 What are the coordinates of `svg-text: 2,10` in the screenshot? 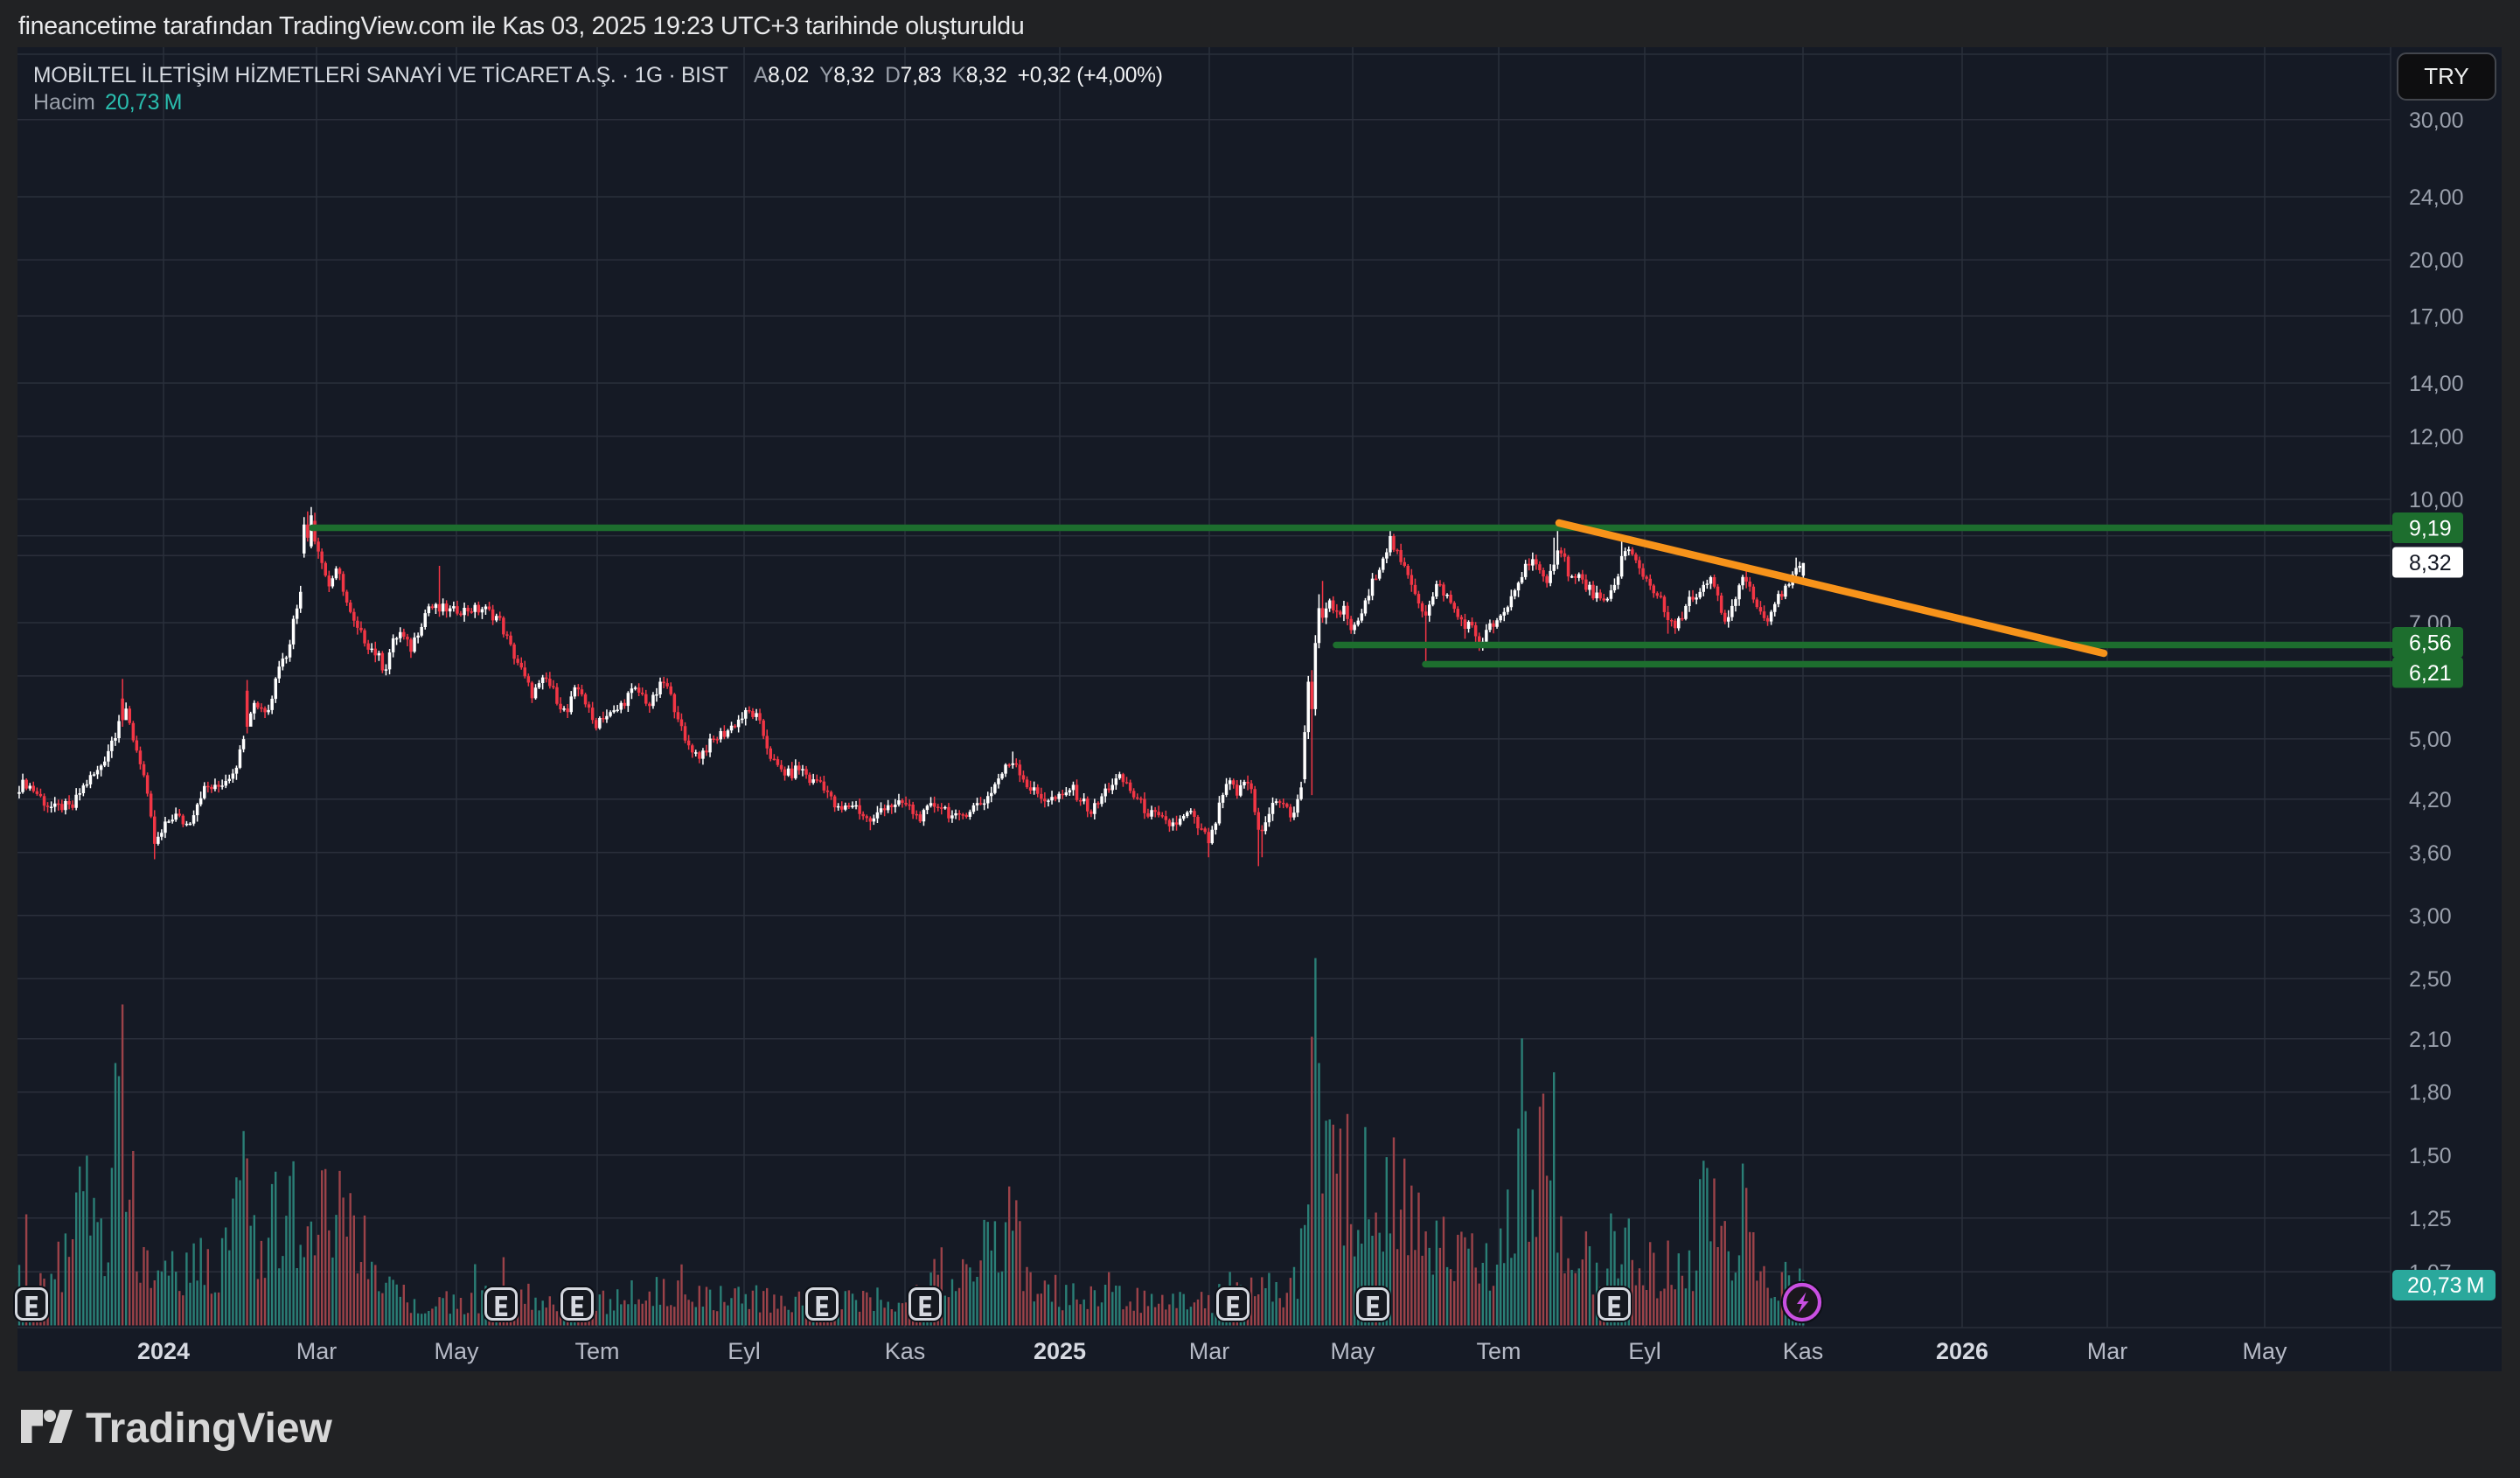 It's located at (2430, 1040).